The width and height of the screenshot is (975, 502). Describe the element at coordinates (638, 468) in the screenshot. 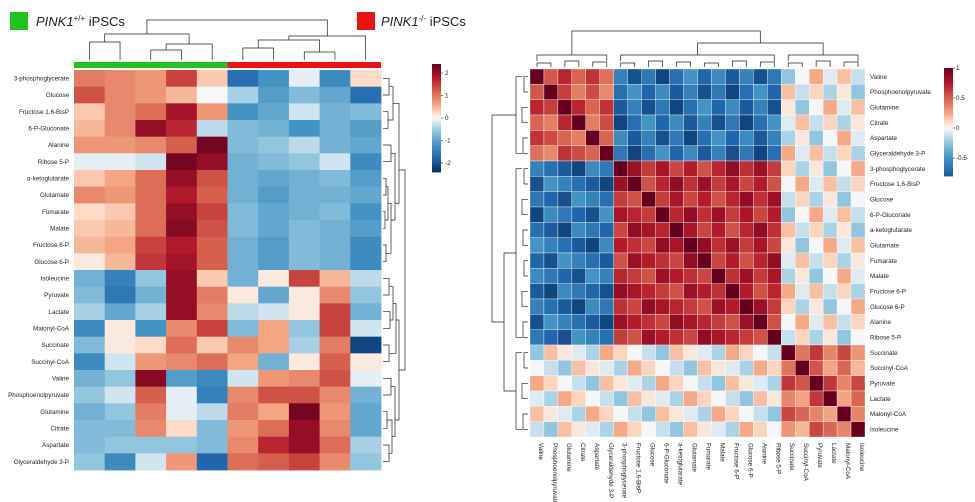

I see `right-col-label: Fructose 1,6-BisP` at that location.